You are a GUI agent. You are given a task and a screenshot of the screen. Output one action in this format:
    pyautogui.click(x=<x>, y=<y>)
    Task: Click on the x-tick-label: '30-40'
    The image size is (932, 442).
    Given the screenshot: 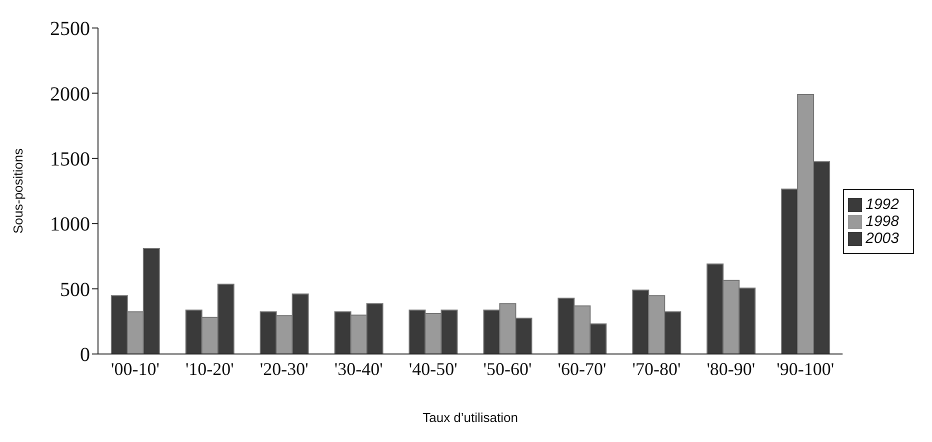 What is the action you would take?
    pyautogui.click(x=358, y=368)
    